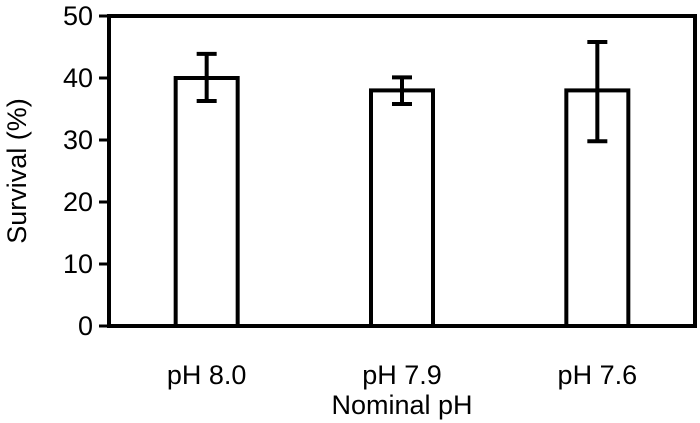 The height and width of the screenshot is (423, 700). I want to click on x-axis-title: Nominal pH, so click(401, 405).